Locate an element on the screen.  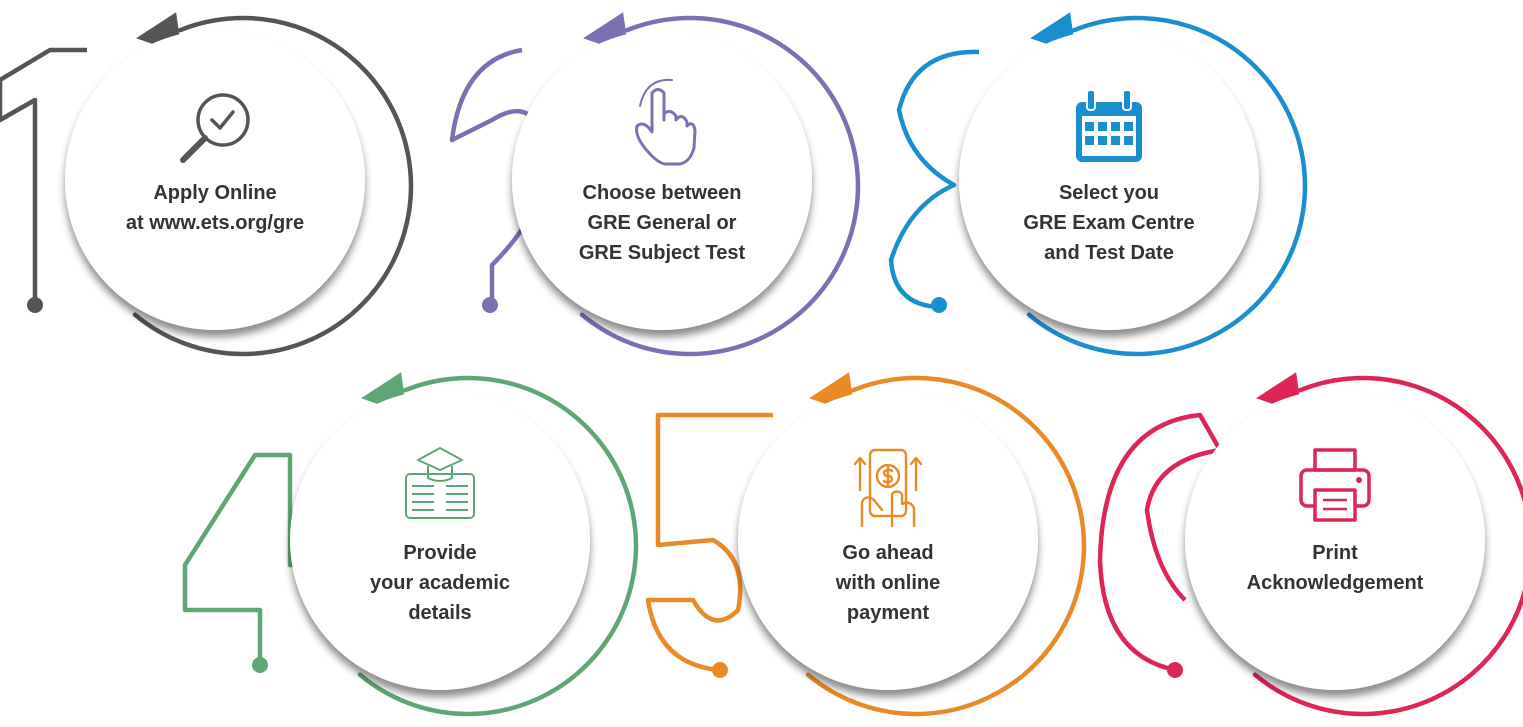
step-3-line-2: GRE Exam Centre is located at coordinates (1109, 223).